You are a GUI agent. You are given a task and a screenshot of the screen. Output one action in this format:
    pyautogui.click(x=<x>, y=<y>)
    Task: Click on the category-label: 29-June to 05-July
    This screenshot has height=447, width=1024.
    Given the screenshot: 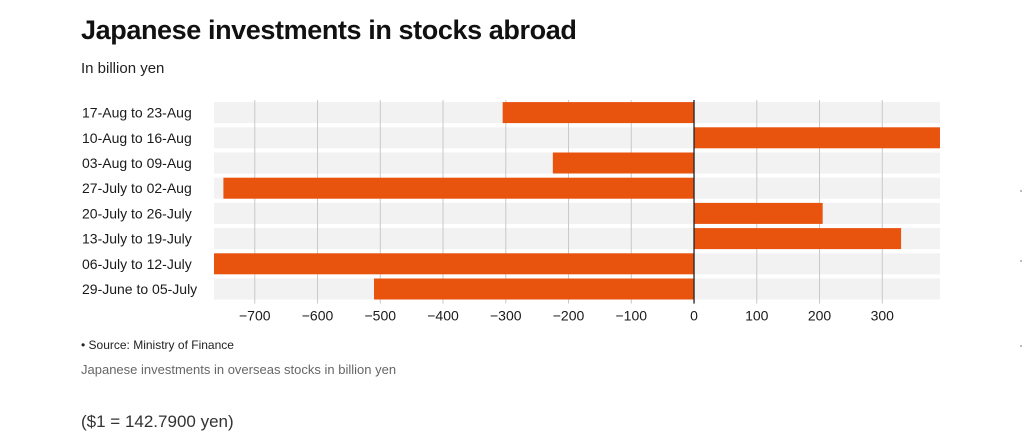 What is the action you would take?
    pyautogui.click(x=139, y=289)
    